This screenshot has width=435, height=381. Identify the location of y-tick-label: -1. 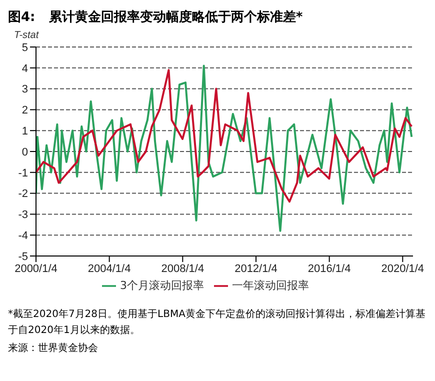
(23, 173).